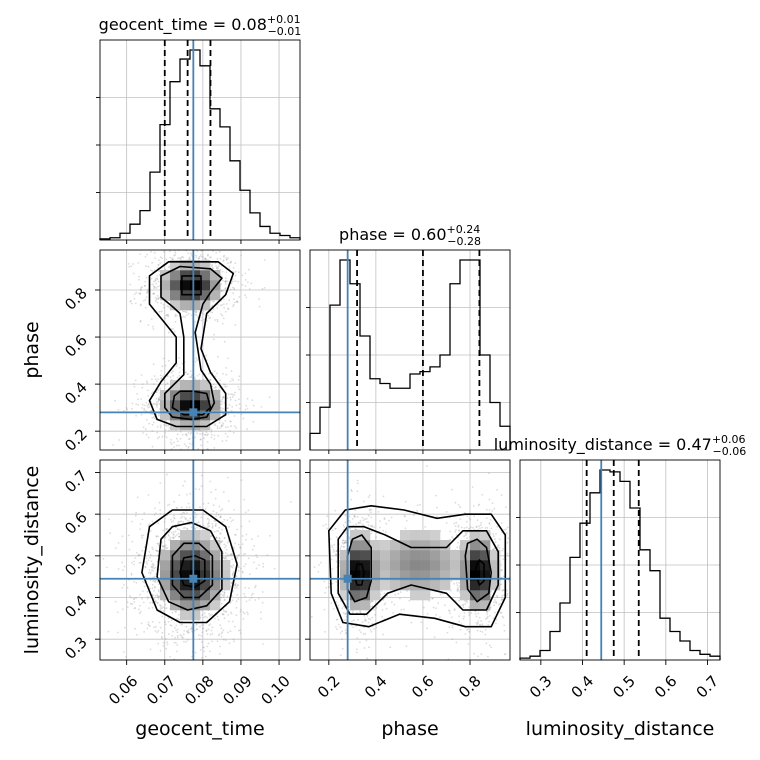 The image size is (760, 760). What do you see at coordinates (193, 412) in the screenshot?
I see `truth-marker-geocent_time-phase` at bounding box center [193, 412].